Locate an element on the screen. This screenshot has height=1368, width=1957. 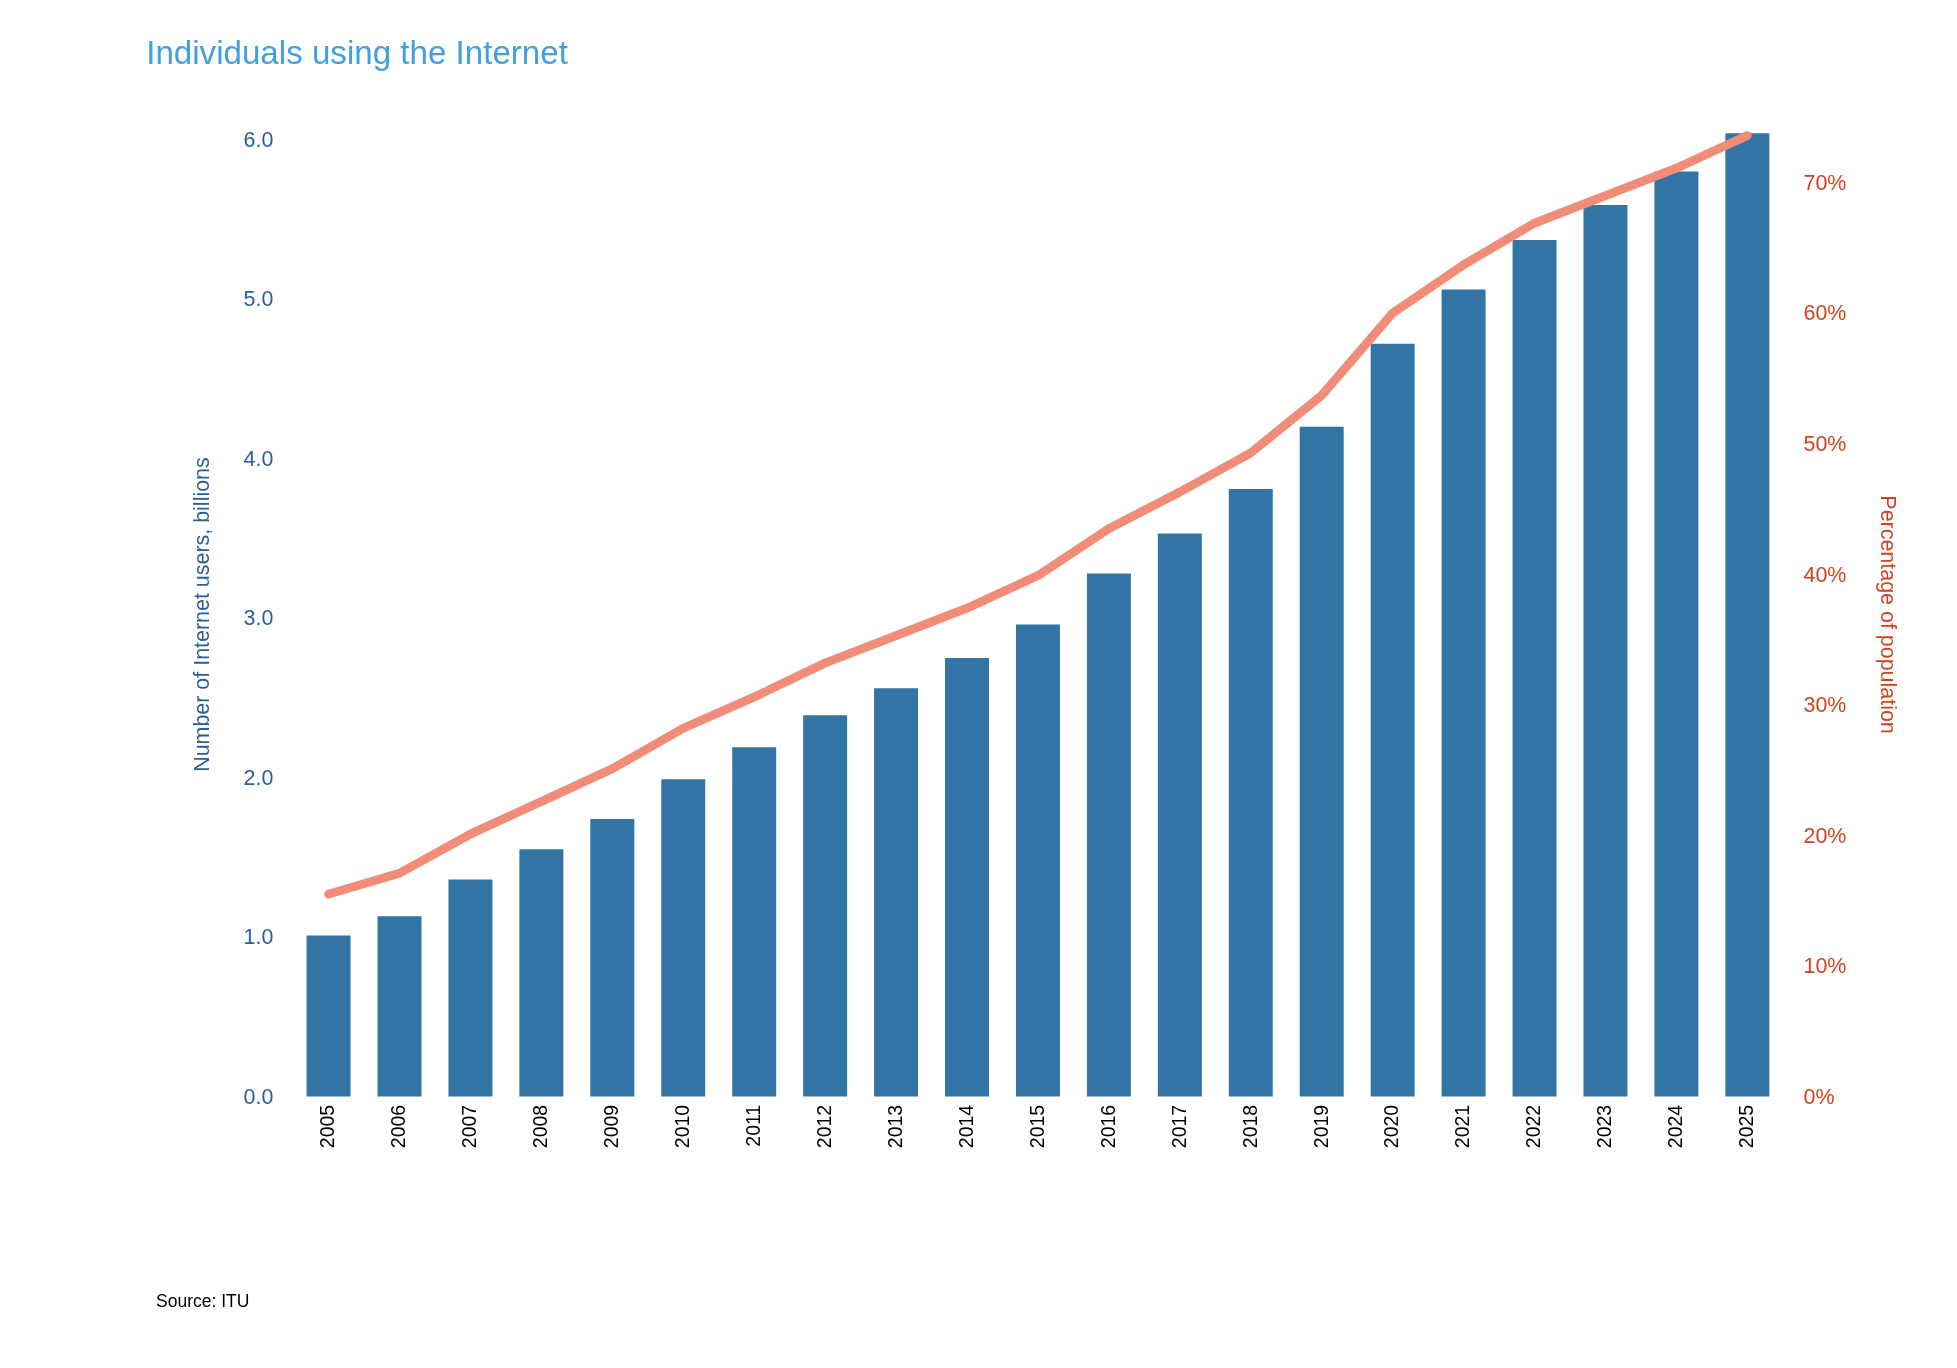
x-tick-label: 2021 is located at coordinates (1462, 1126).